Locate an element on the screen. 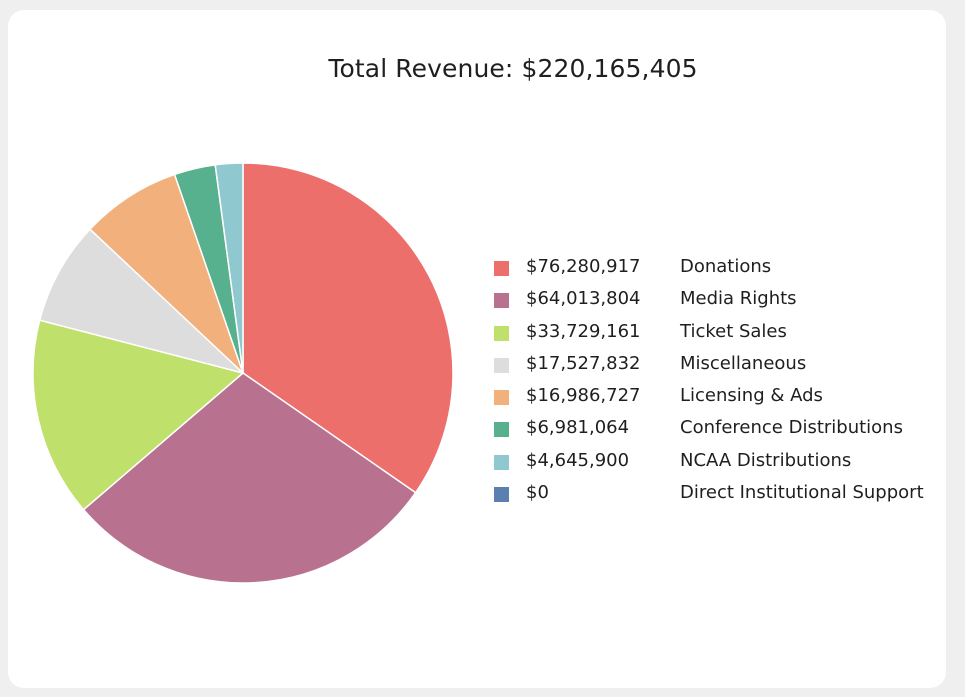  legend-amount: $0 is located at coordinates (537, 493).